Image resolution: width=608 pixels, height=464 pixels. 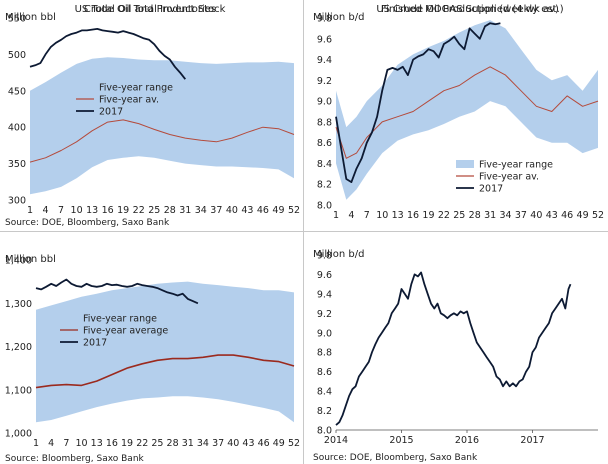 I want to click on x-tick-label: 2016, so click(x=467, y=440).